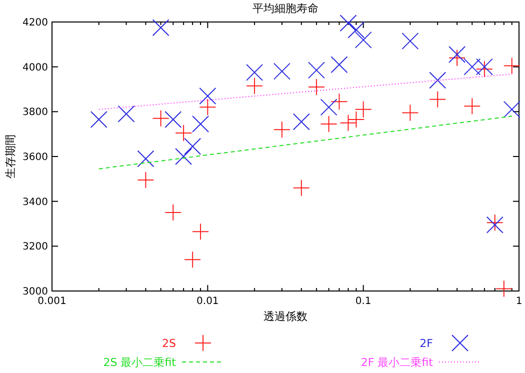 Image resolution: width=525 pixels, height=373 pixels. What do you see at coordinates (35, 292) in the screenshot?
I see `y-tick-label: 3000` at bounding box center [35, 292].